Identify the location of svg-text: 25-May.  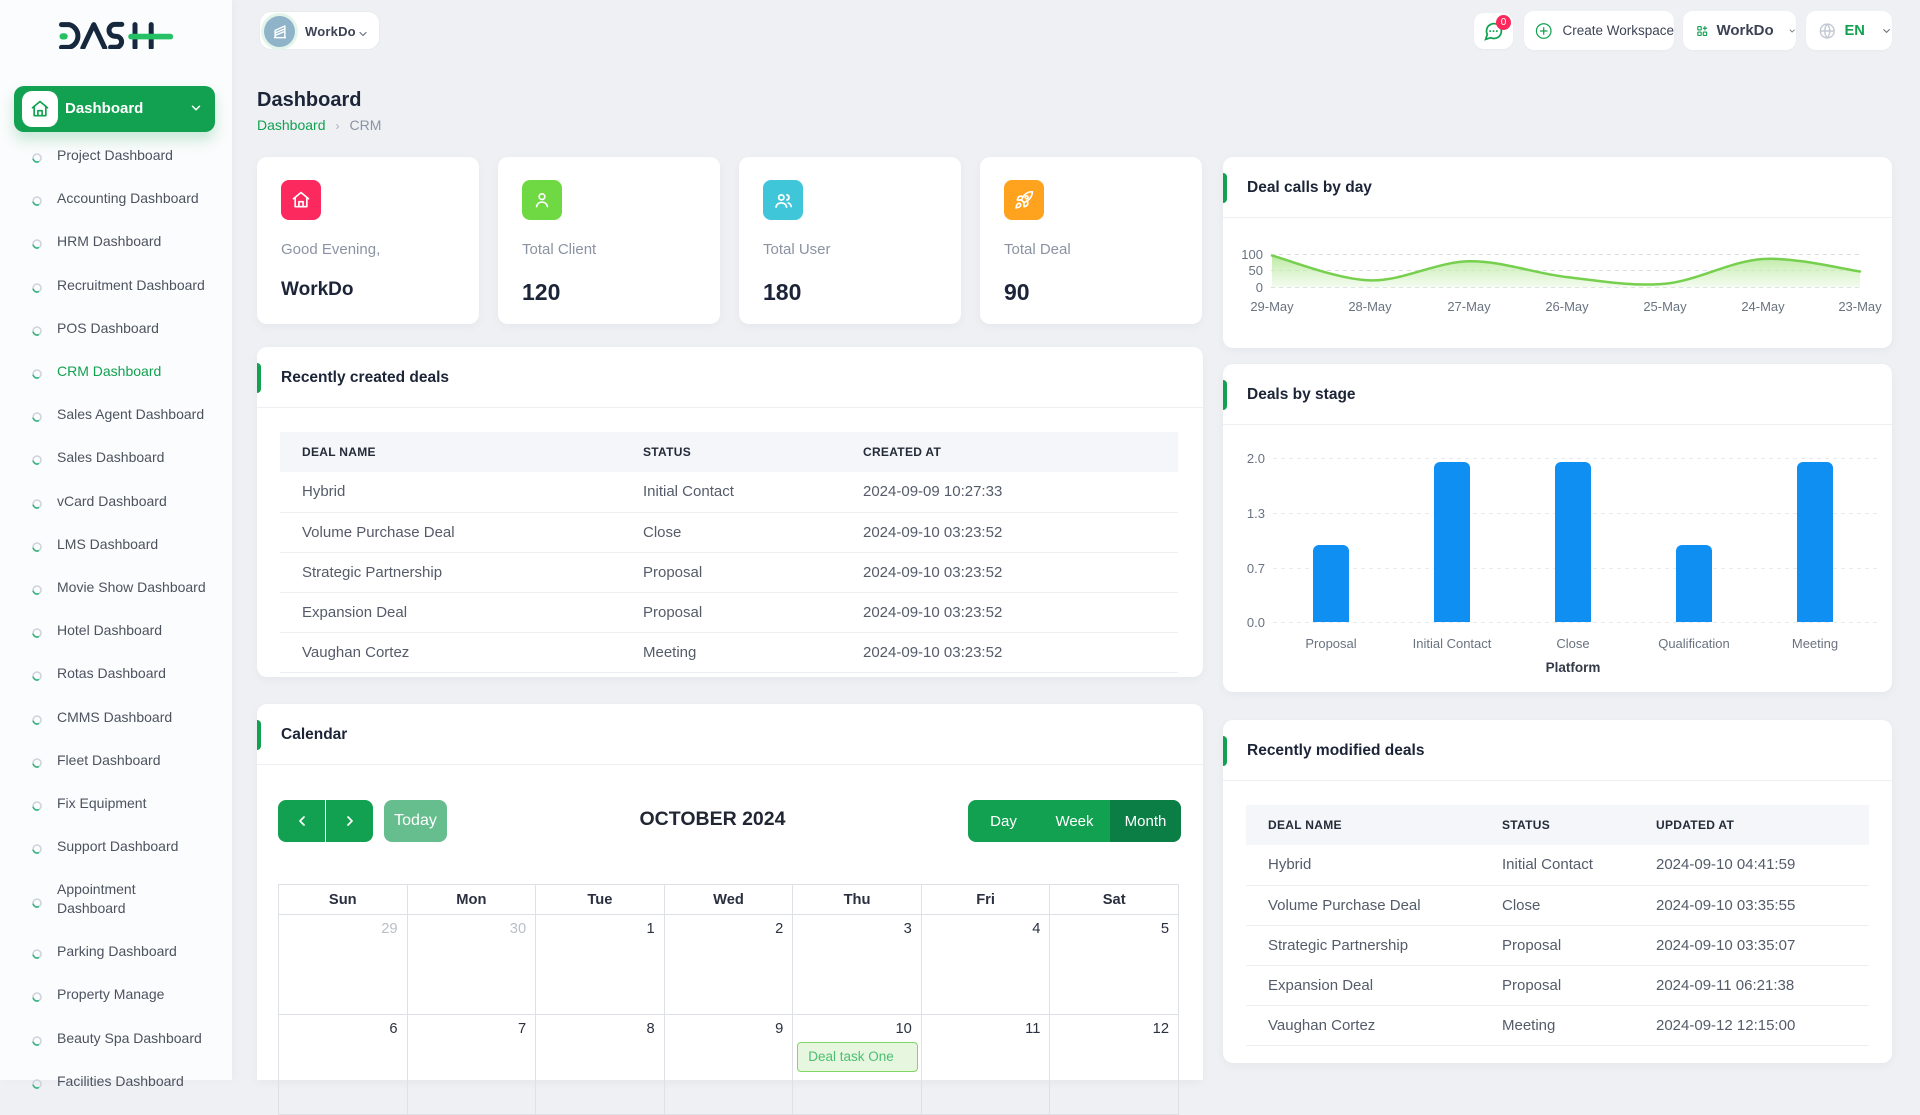
(1665, 306).